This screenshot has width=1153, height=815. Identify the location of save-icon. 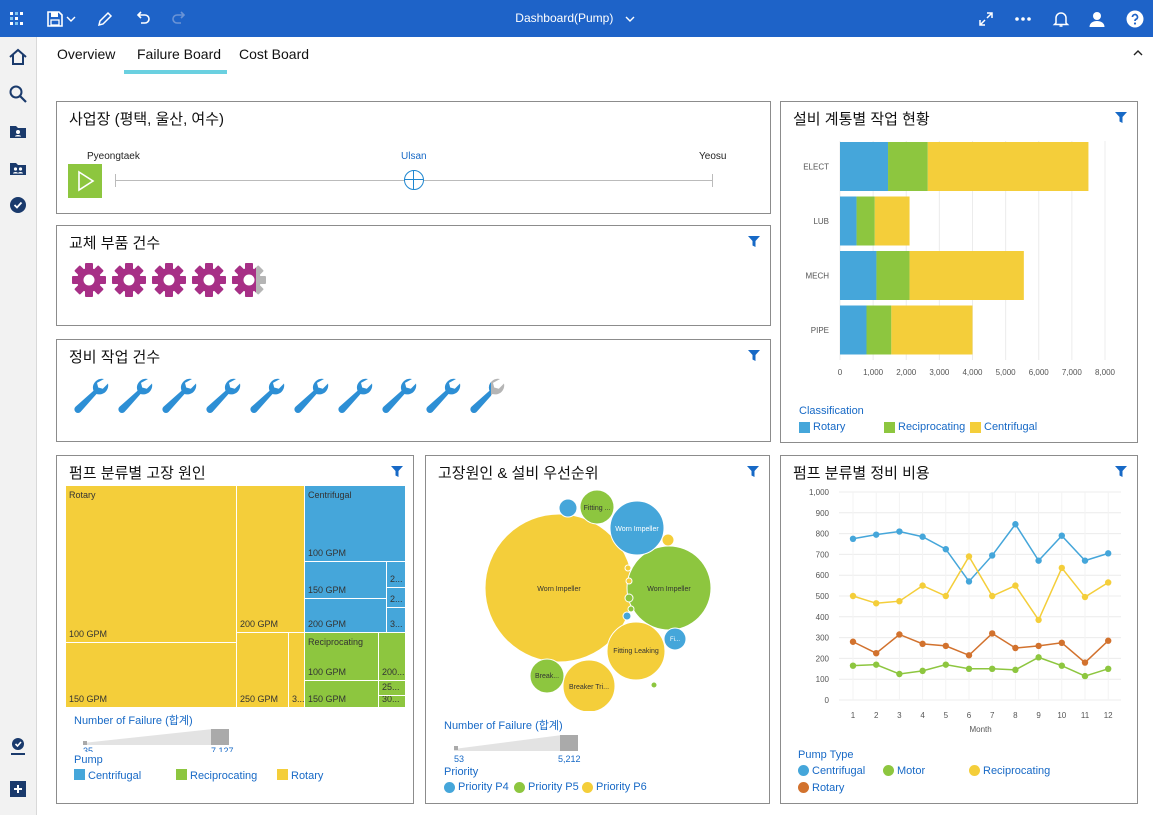
(55, 19).